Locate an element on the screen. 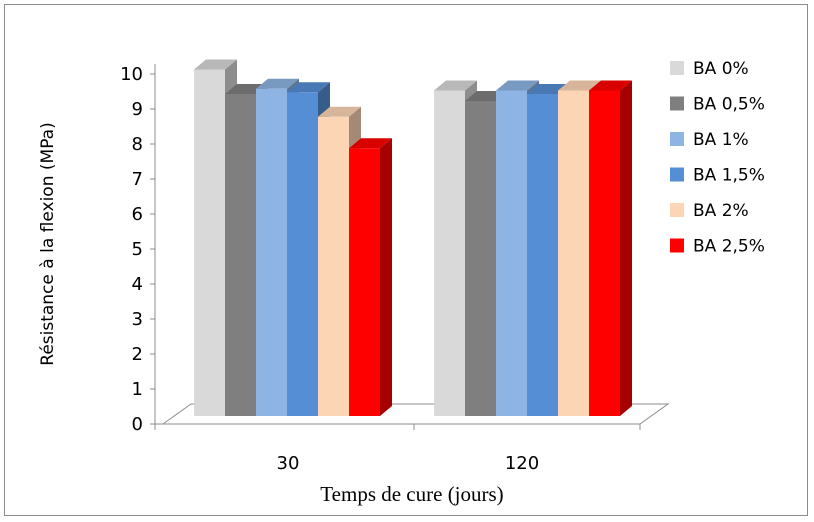  x-tick-label: 30 is located at coordinates (288, 463).